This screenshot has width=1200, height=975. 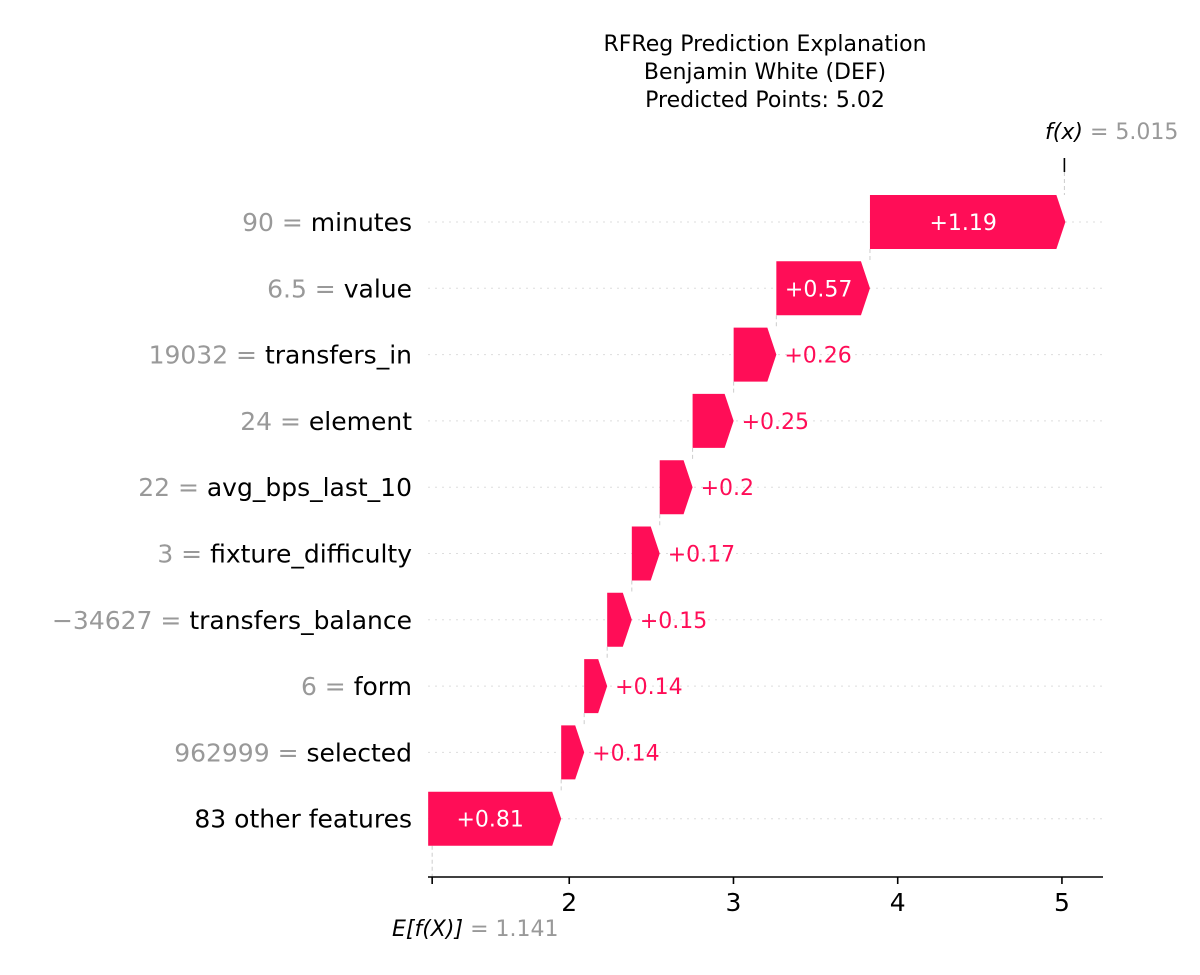 I want to click on feature-label: 90 = minutes, so click(x=327, y=222).